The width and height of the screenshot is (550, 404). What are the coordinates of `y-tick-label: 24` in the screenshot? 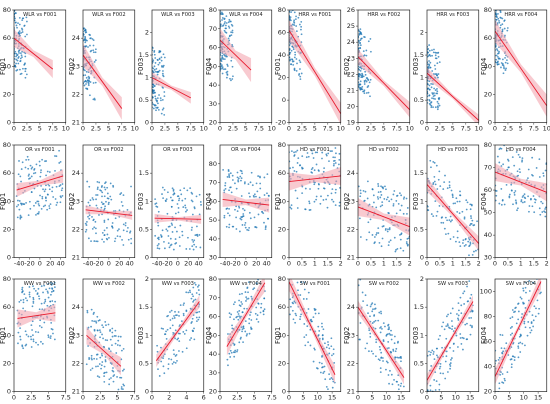 It's located at (75, 173).